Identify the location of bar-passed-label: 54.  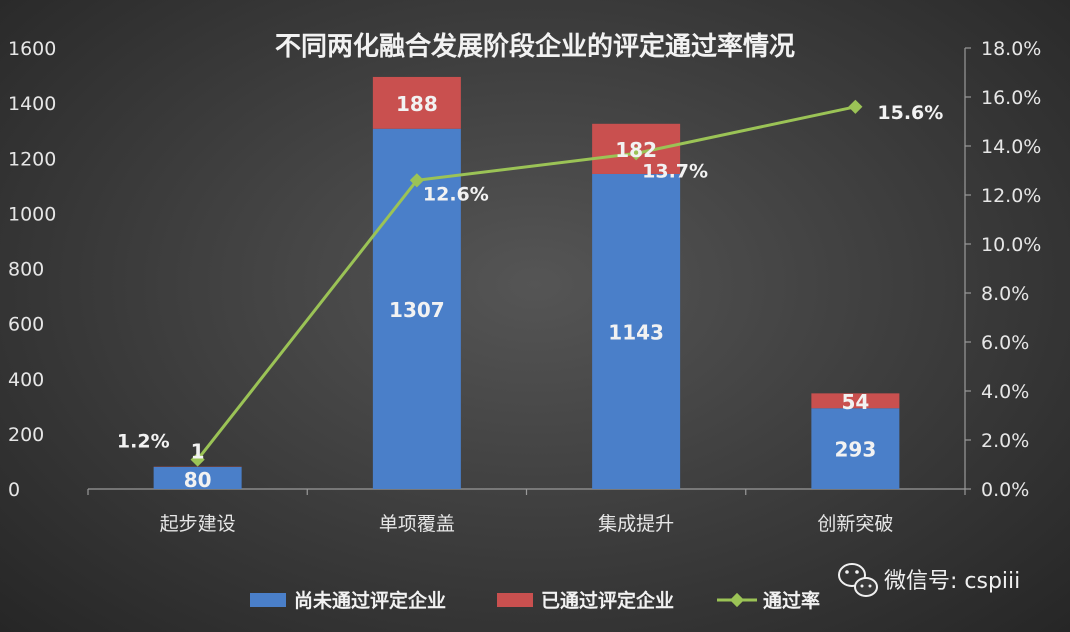
(855, 402).